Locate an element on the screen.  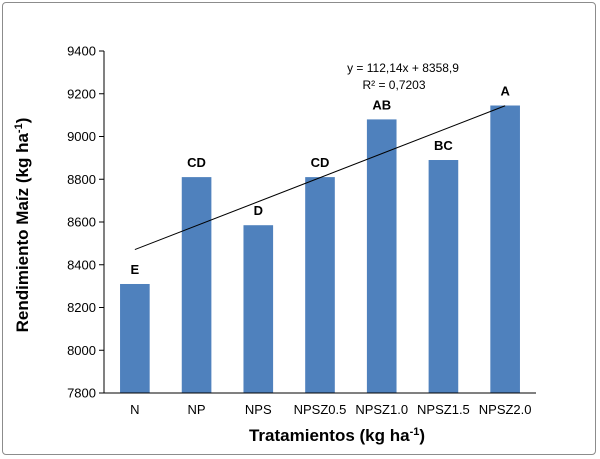
y-axis-title: Rendimiento Maíz (kg ha-1) is located at coordinates (22, 225).